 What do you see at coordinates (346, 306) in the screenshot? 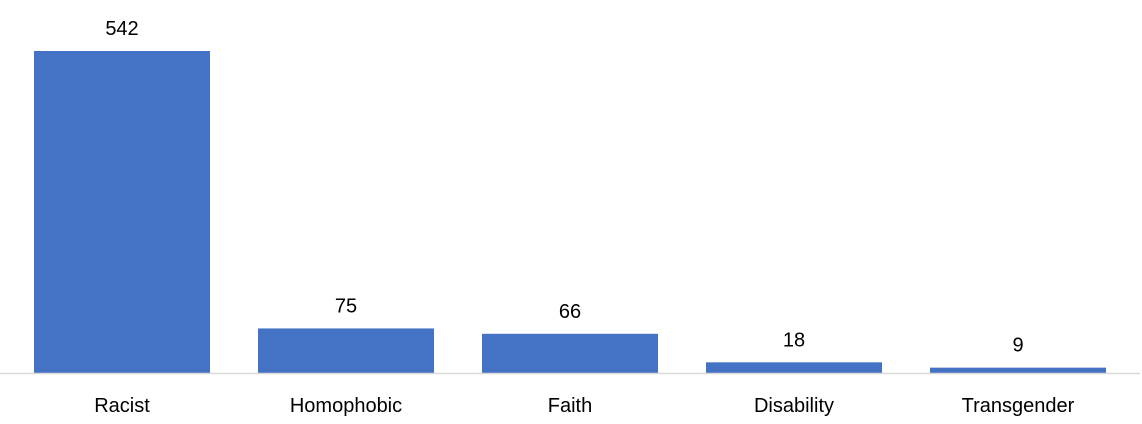
I see `data-label-homophobic: 75` at bounding box center [346, 306].